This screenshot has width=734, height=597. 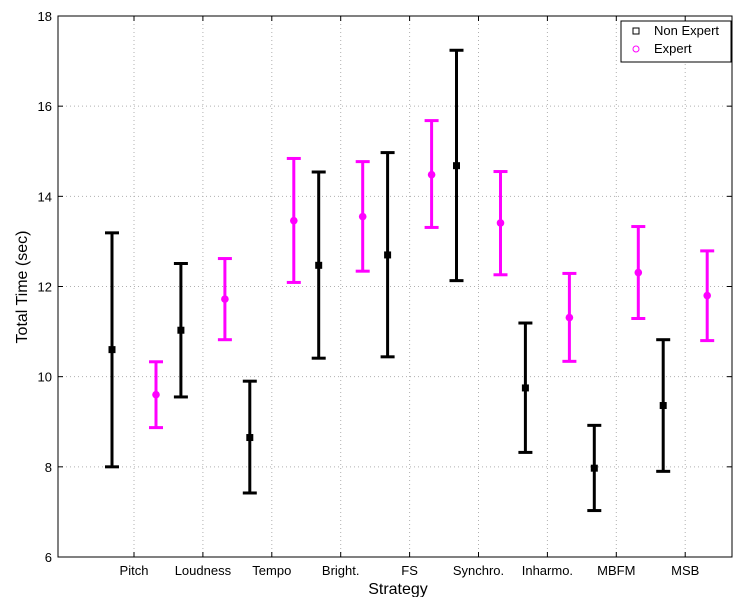 I want to click on x-tick-label: MSB, so click(x=685, y=570).